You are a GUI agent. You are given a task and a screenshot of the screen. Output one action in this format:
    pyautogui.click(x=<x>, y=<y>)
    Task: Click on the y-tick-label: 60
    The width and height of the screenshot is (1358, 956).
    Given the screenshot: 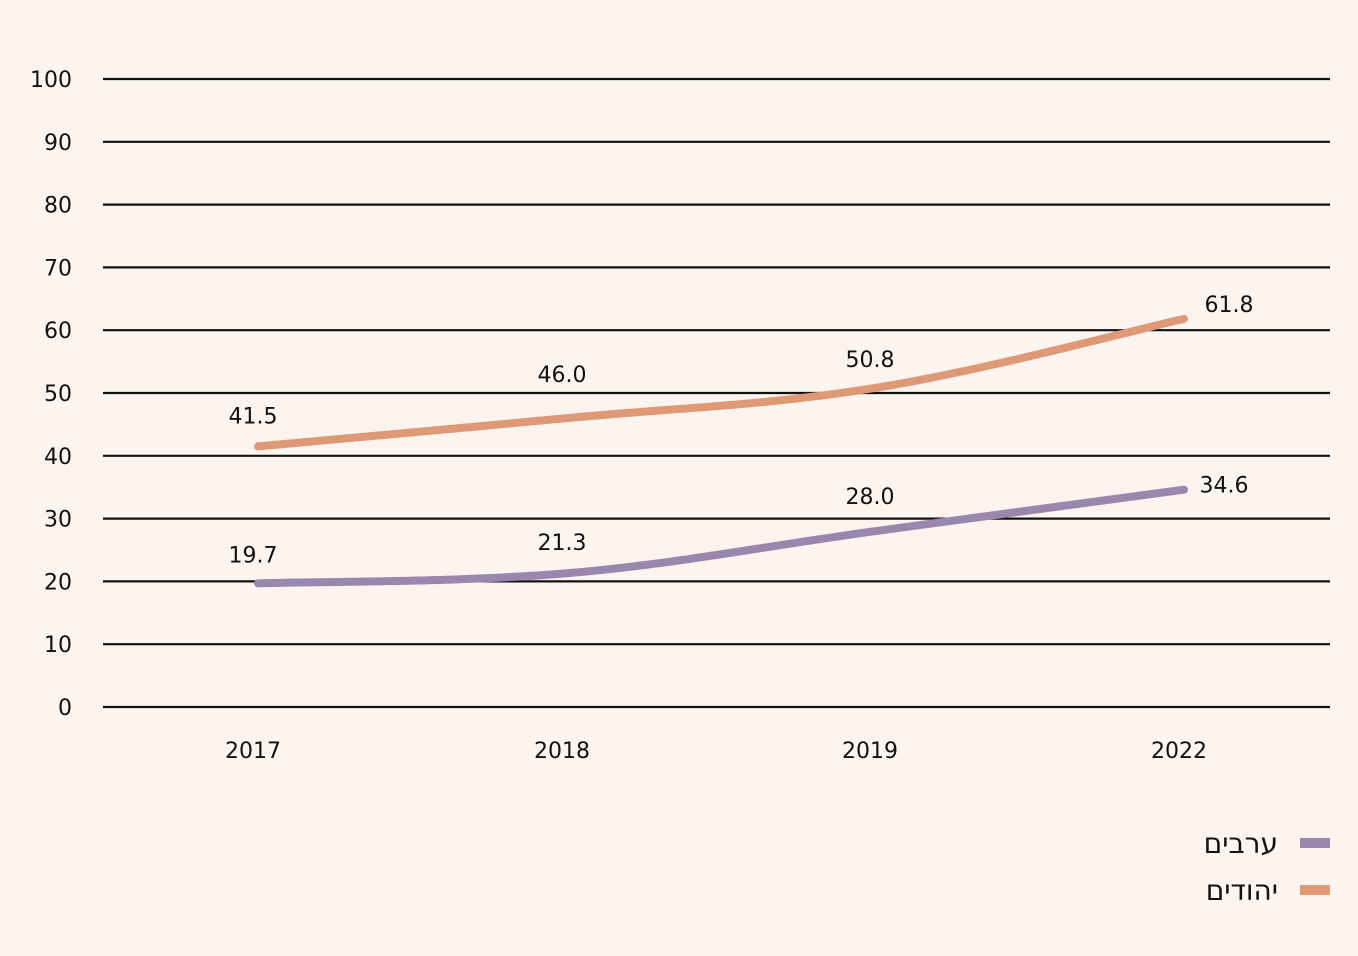 What is the action you would take?
    pyautogui.click(x=58, y=331)
    